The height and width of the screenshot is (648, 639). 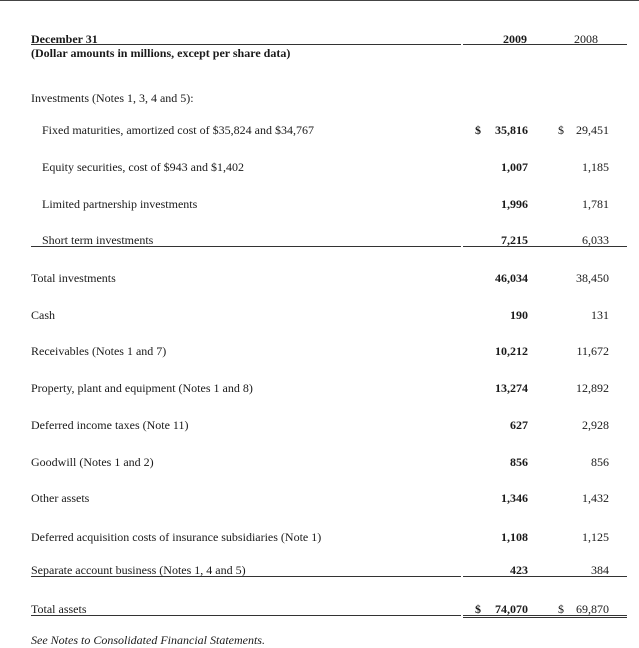 What do you see at coordinates (595, 167) in the screenshot?
I see `value-2008: 1,185` at bounding box center [595, 167].